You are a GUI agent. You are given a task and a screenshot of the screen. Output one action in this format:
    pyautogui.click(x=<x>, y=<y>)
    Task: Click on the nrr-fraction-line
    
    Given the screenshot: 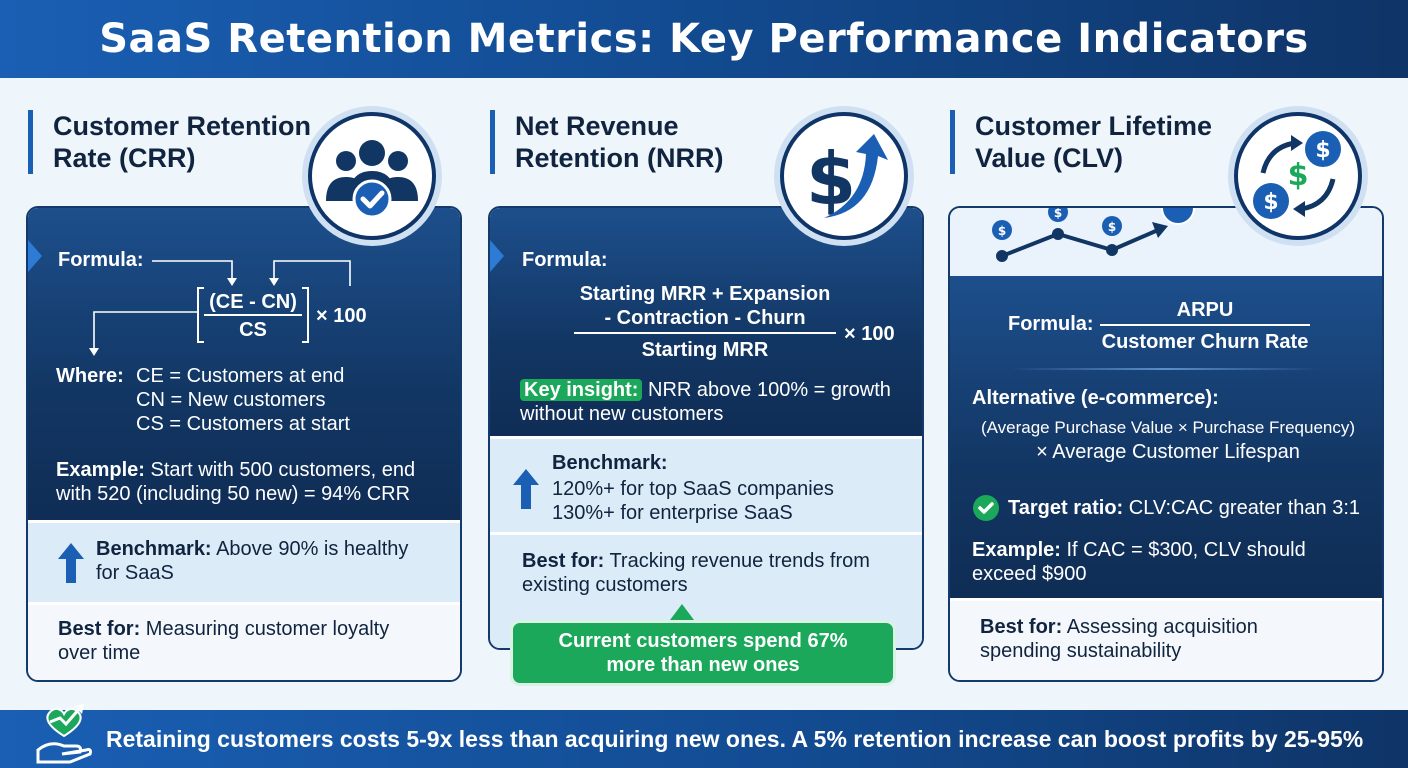 What is the action you would take?
    pyautogui.click(x=705, y=333)
    